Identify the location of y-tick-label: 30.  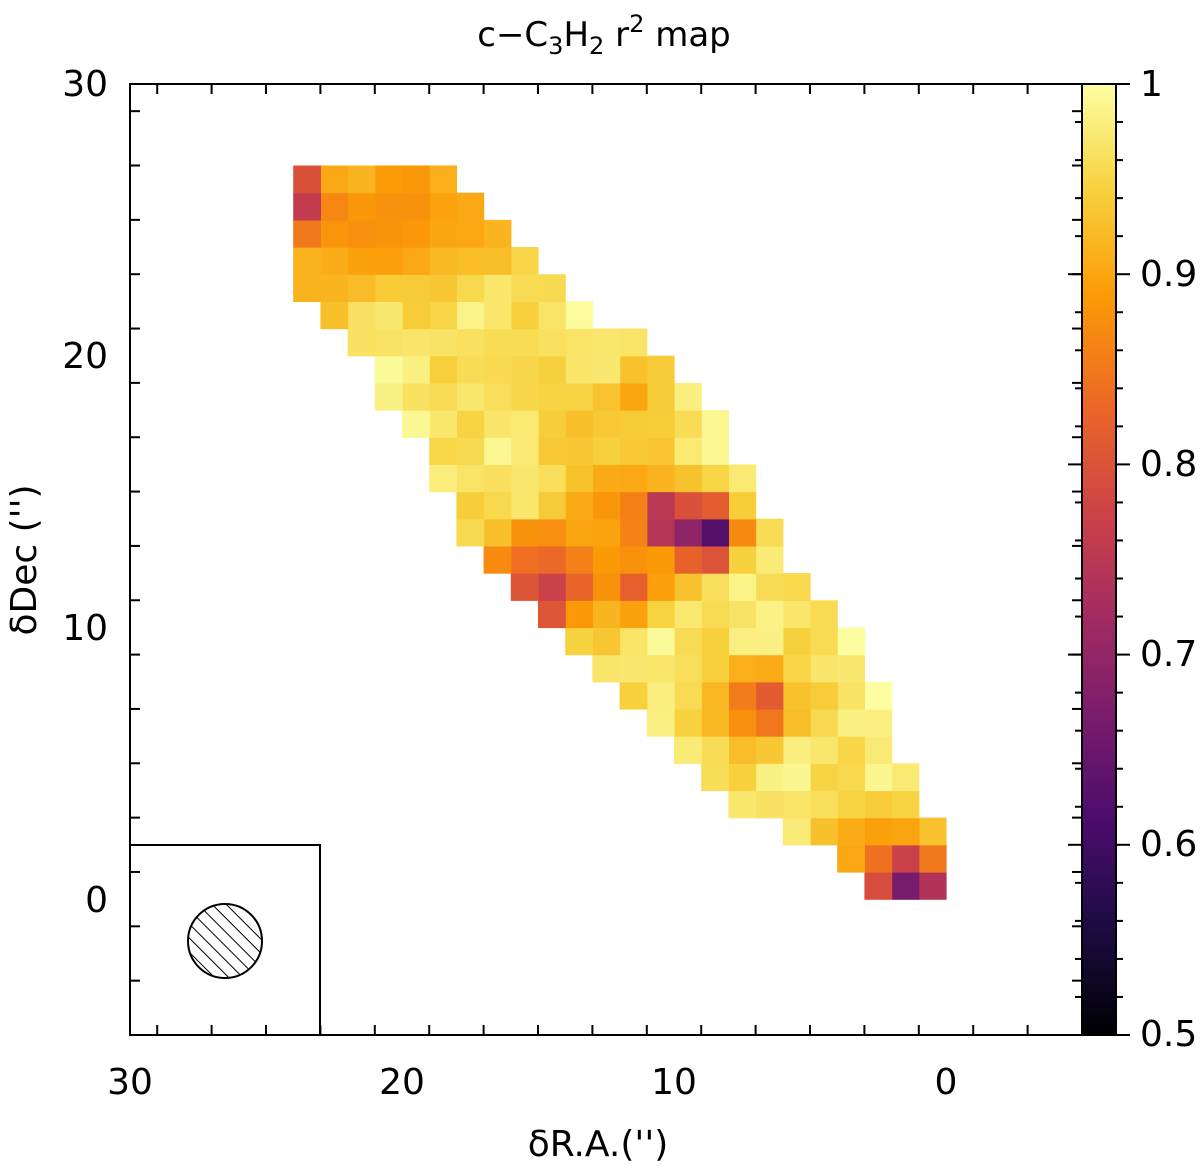
(85, 84).